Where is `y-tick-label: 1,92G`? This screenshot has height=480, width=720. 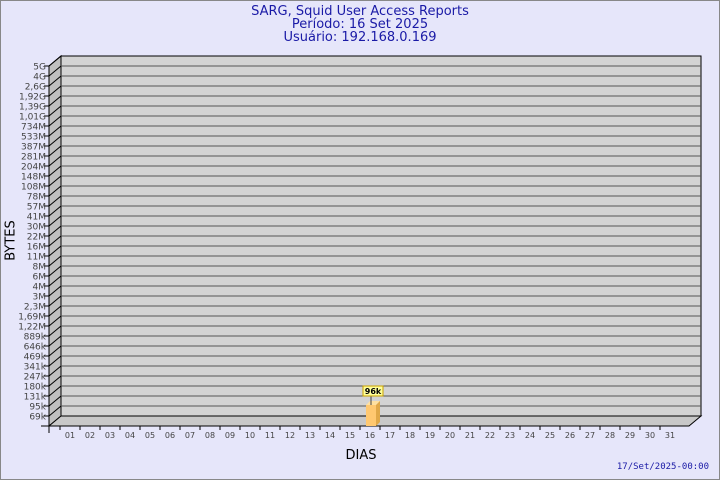 y-tick-label: 1,92G is located at coordinates (32, 98).